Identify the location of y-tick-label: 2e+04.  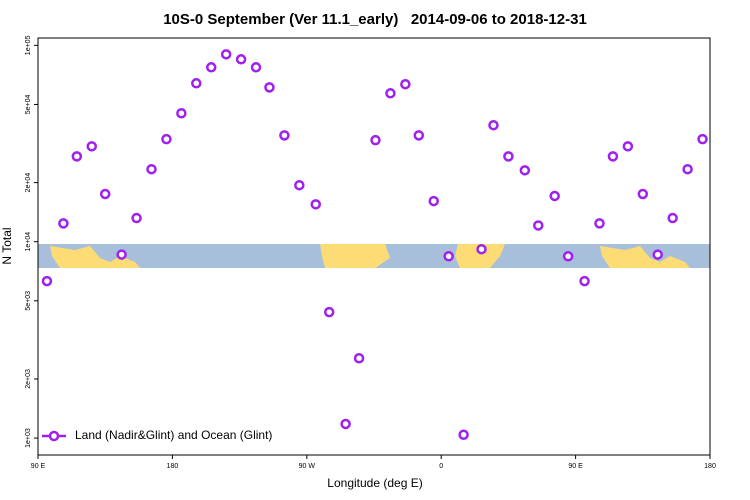
(28, 183).